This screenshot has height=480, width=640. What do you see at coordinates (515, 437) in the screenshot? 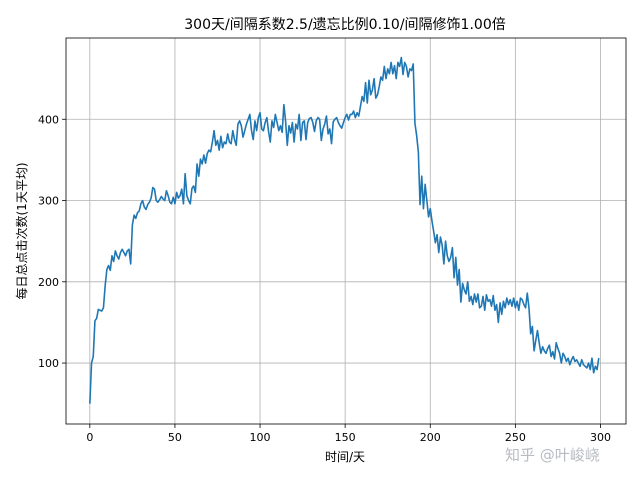
I see `x-tick-label: 250` at bounding box center [515, 437].